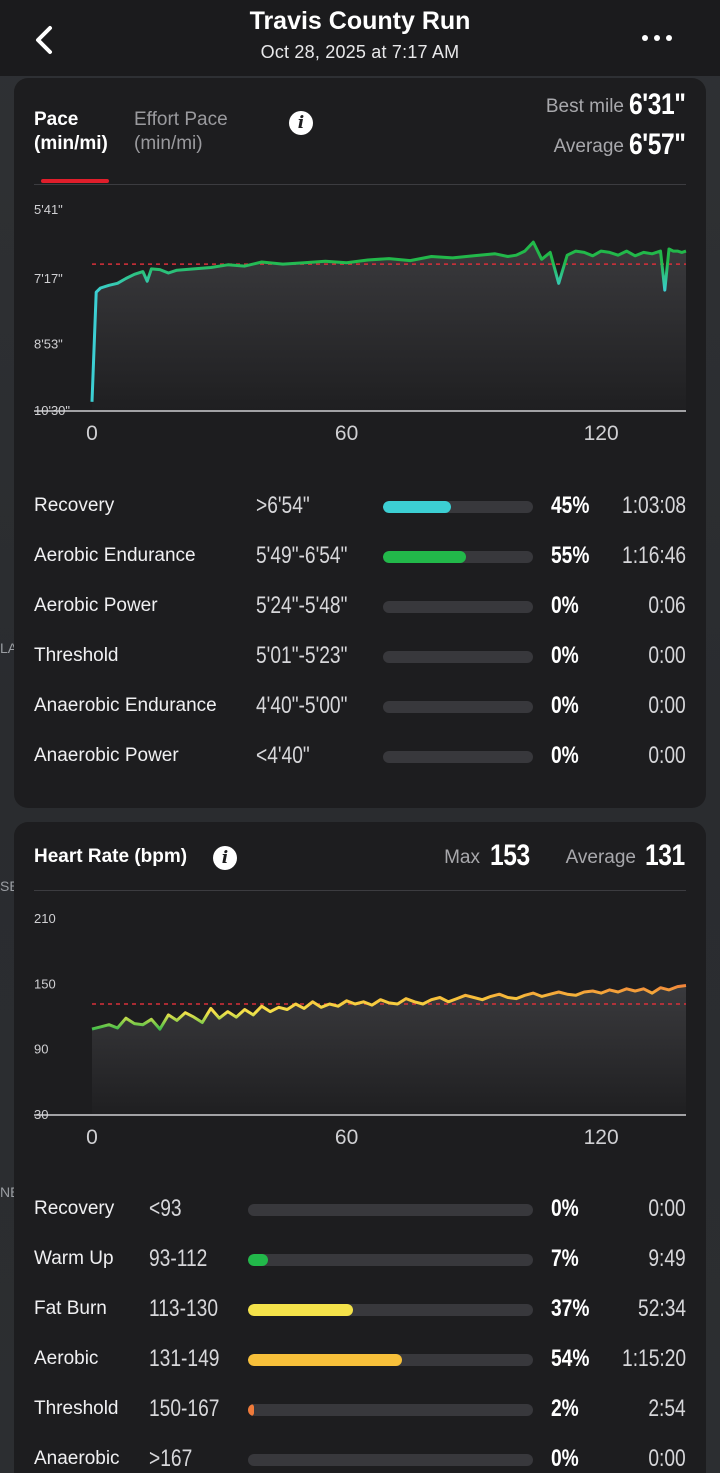 The height and width of the screenshot is (1473, 720). Describe the element at coordinates (462, 857) in the screenshot. I see `max-hr-label: Max` at that location.